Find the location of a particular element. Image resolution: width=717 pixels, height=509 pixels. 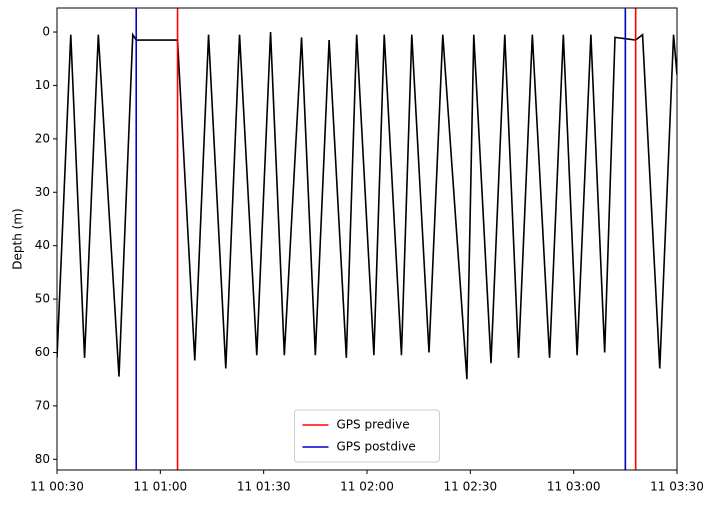

x-tick-label: 11 01:30 is located at coordinates (264, 487).